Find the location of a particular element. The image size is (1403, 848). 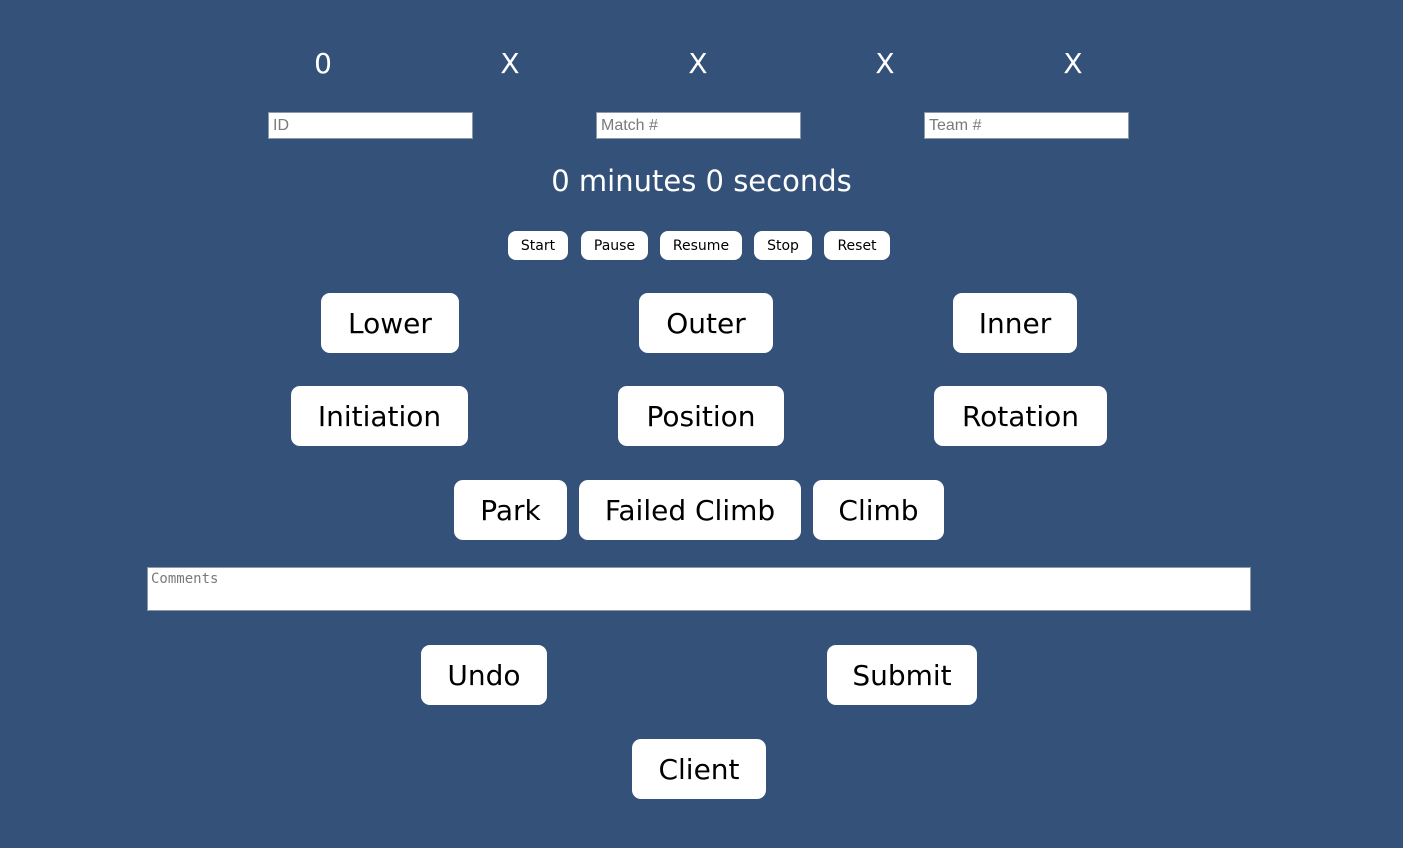

reset-button: Reset is located at coordinates (857, 245).